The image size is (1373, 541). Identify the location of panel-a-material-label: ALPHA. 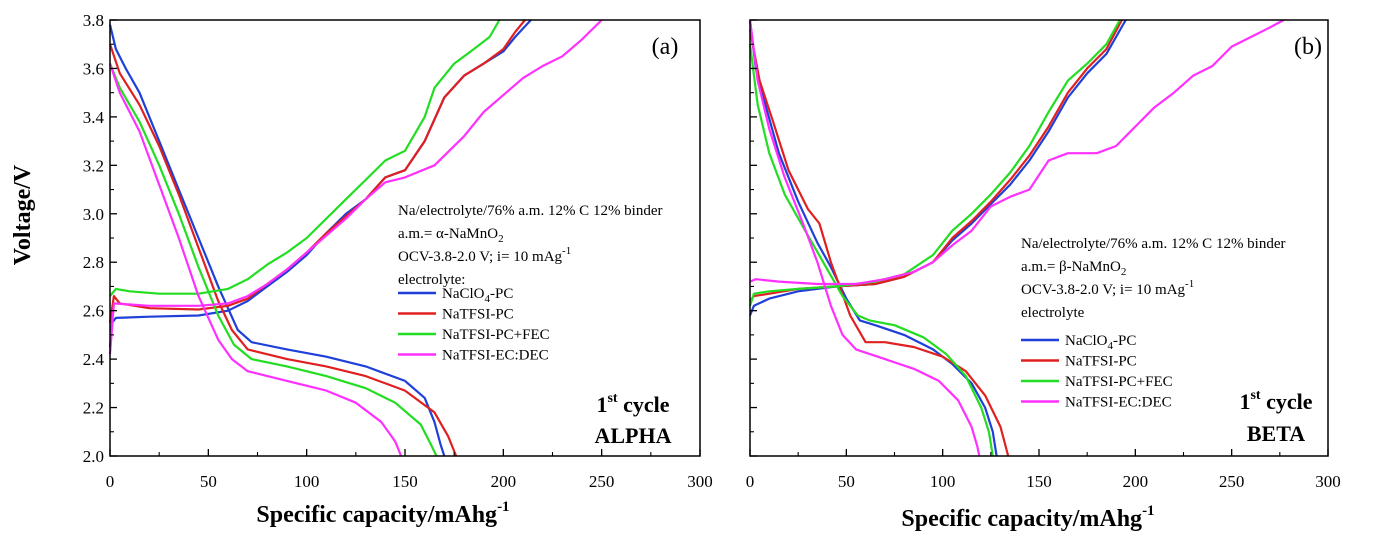
(633, 435).